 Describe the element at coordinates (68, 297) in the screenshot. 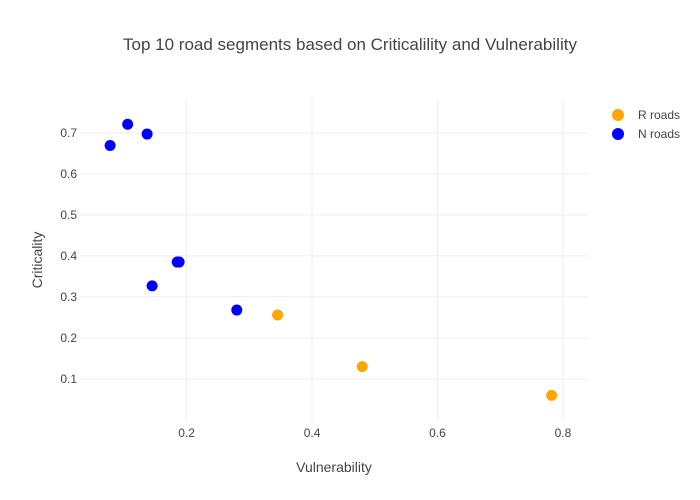

I see `y-tick-label: 0.3` at that location.